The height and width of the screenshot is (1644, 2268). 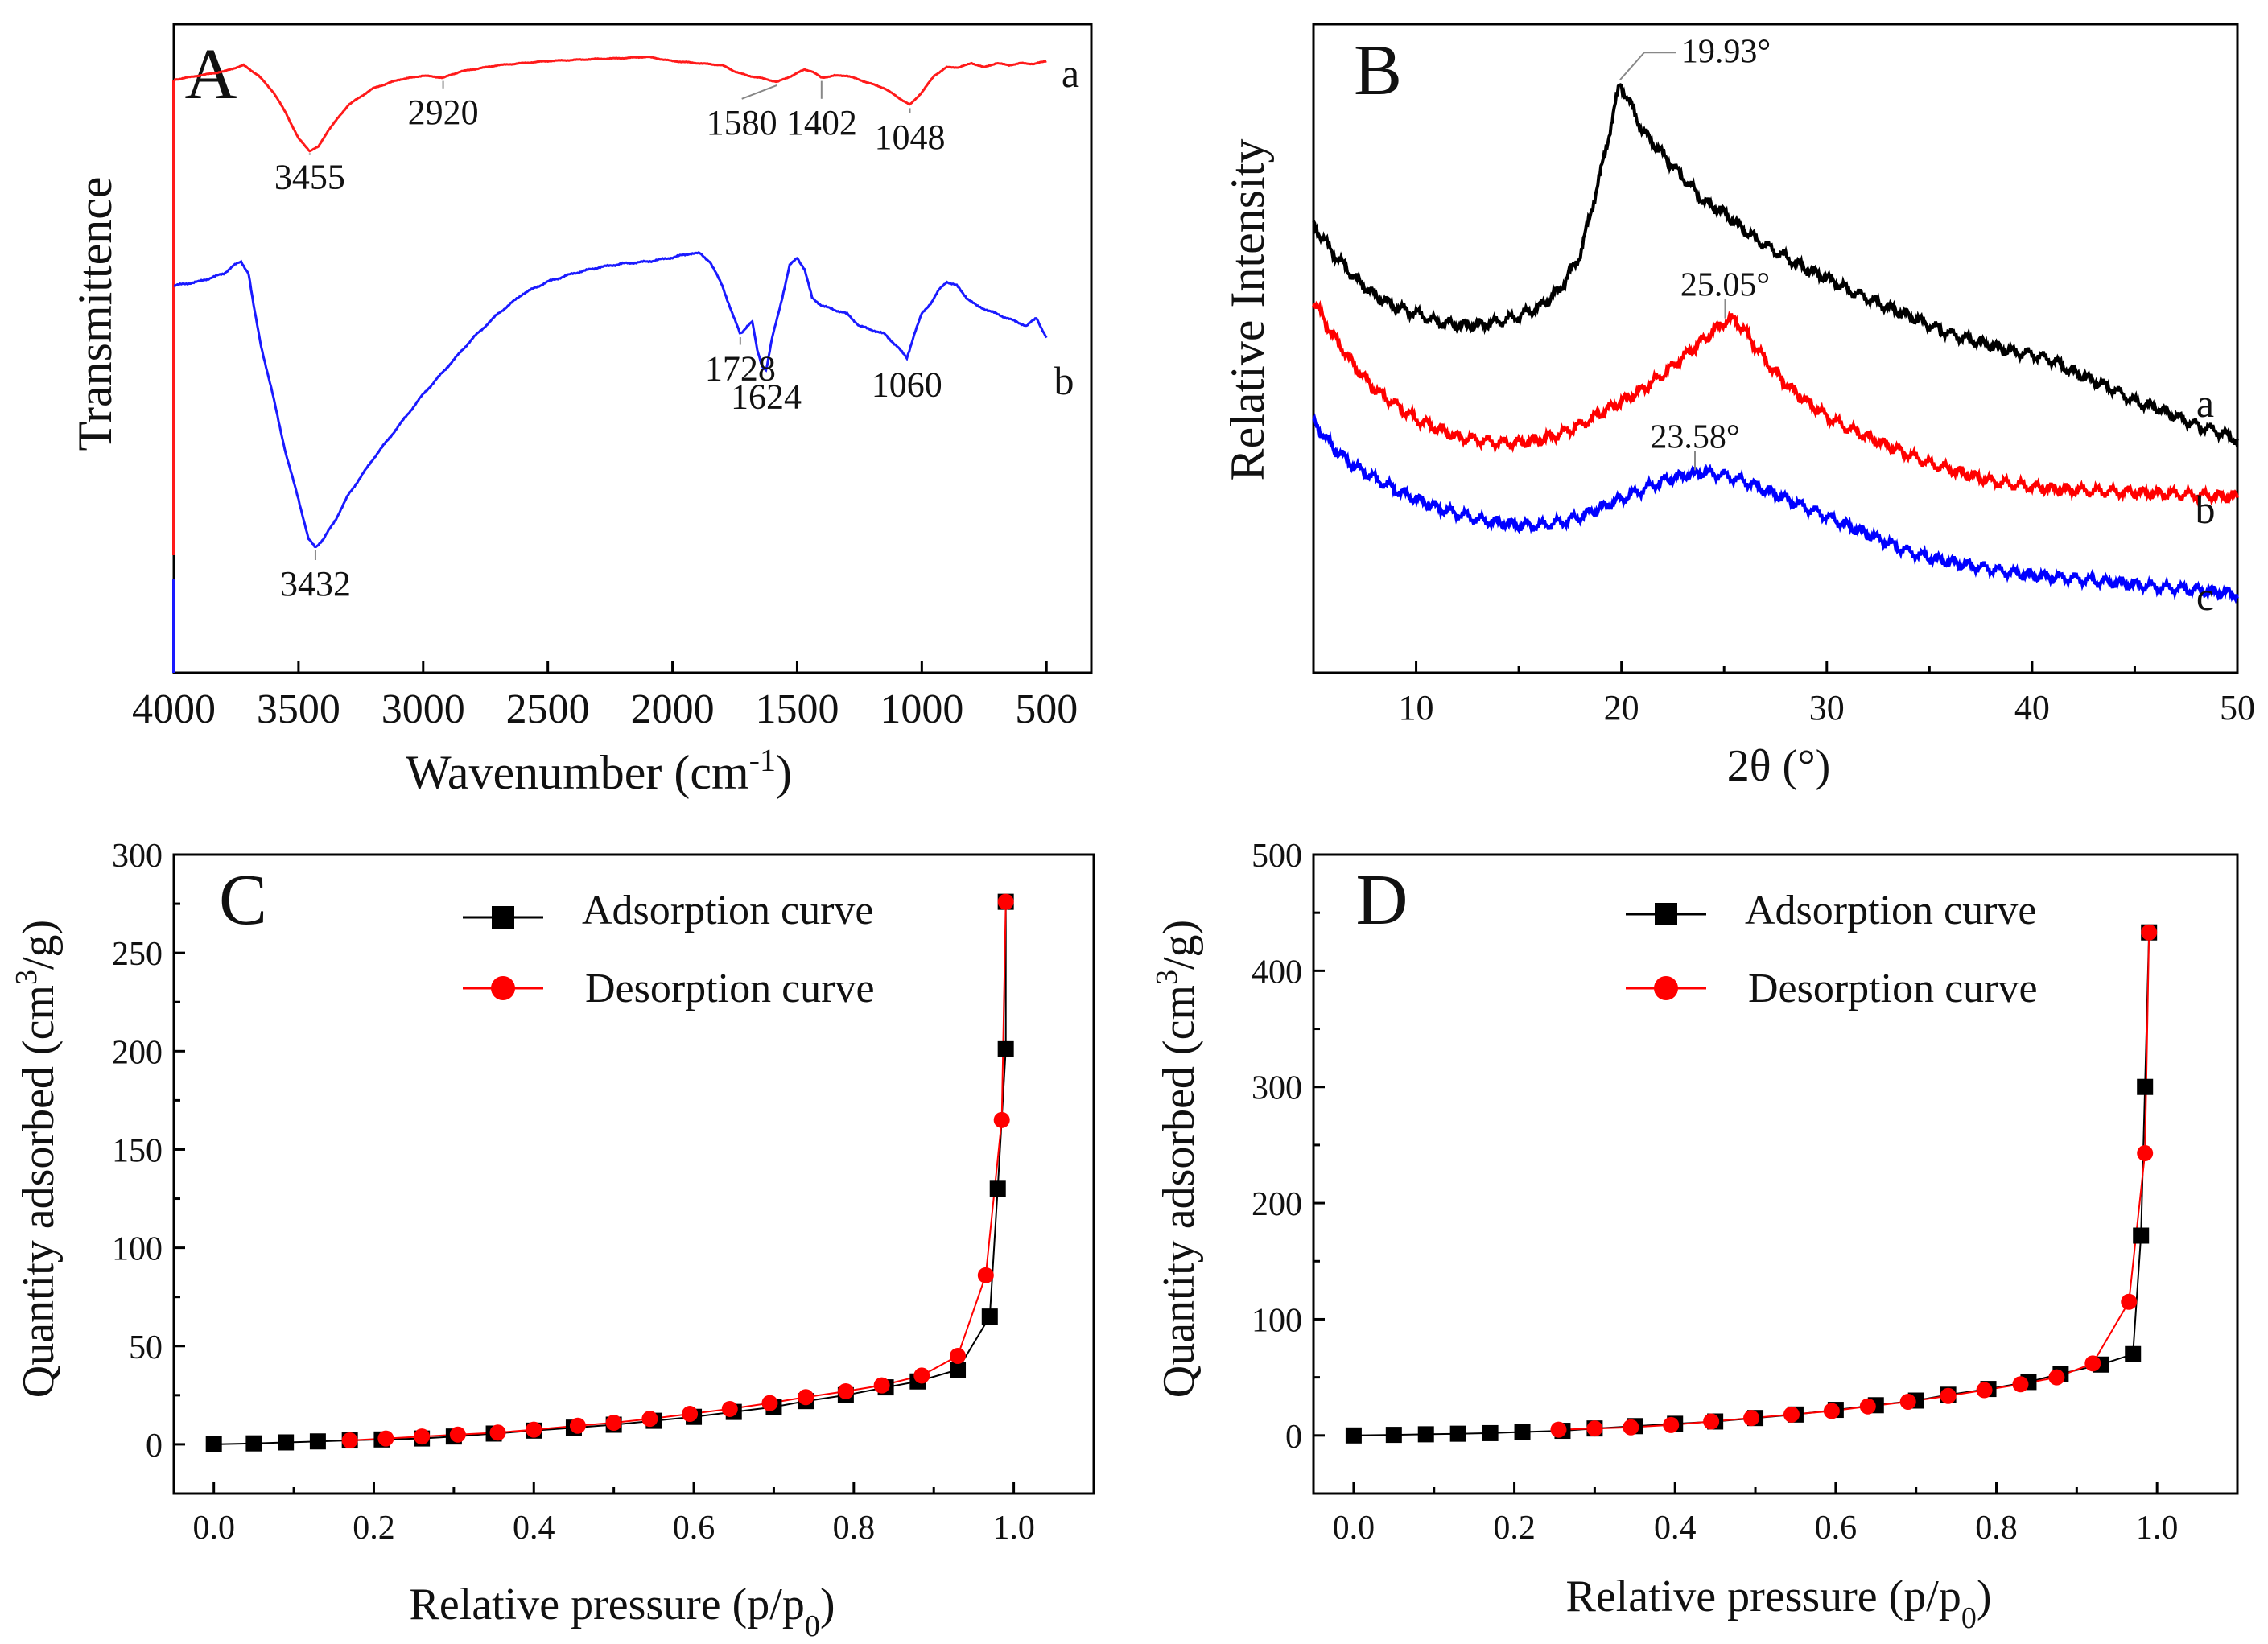 I want to click on panel-a-annotation-4: 1048, so click(x=909, y=137).